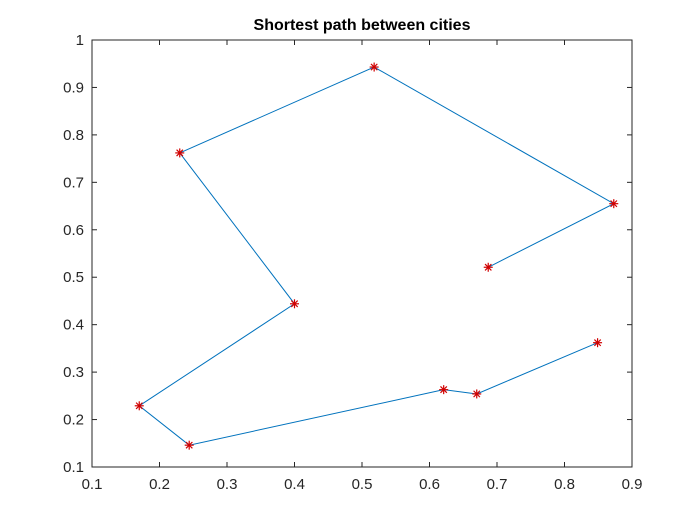 The height and width of the screenshot is (525, 700). What do you see at coordinates (73, 467) in the screenshot?
I see `y-tick-label: 0.1` at bounding box center [73, 467].